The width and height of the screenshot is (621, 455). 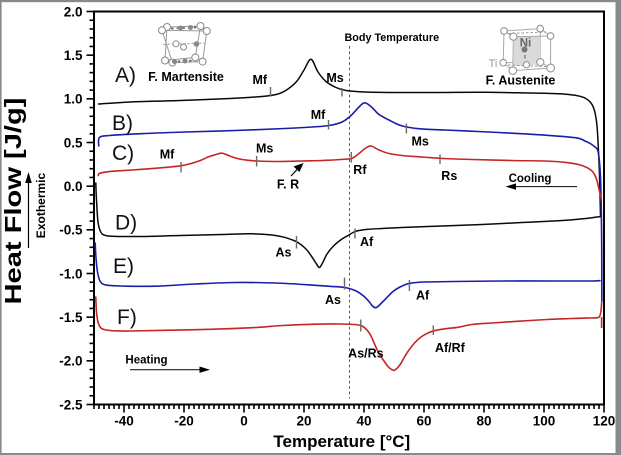 What do you see at coordinates (126, 223) in the screenshot?
I see `svg-text: D)` at bounding box center [126, 223].